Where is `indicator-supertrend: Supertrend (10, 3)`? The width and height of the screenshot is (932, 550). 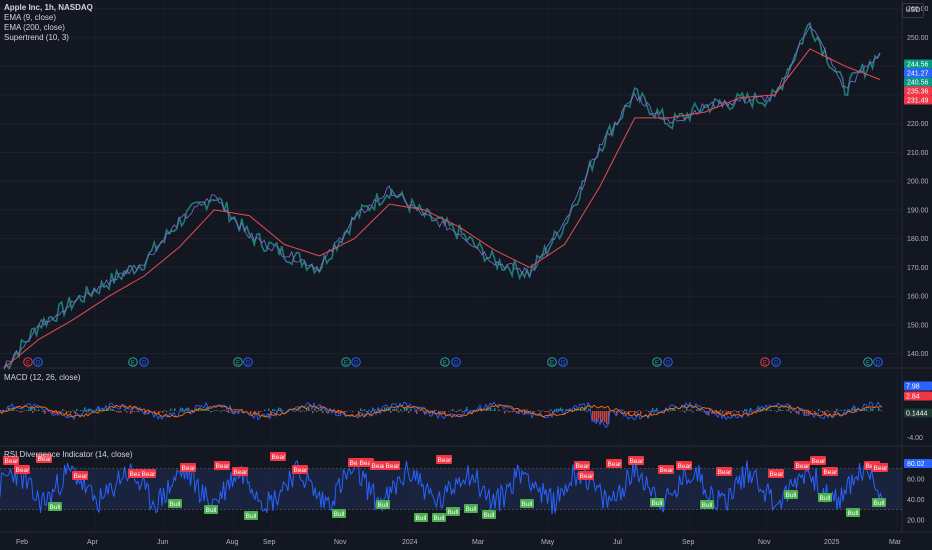
indicator-supertrend: Supertrend (10, 3) is located at coordinates (36, 37).